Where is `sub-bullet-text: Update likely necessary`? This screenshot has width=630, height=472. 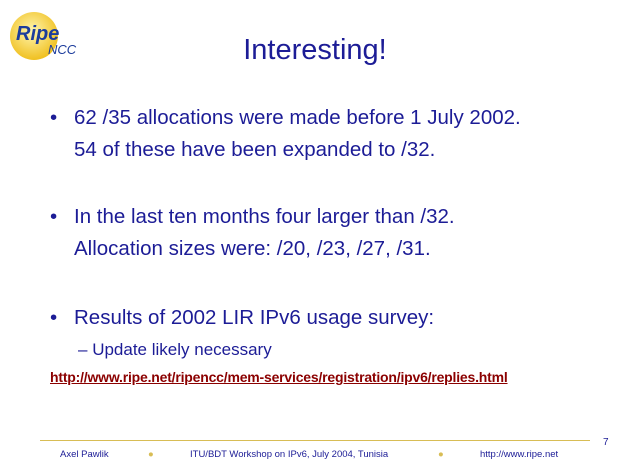 sub-bullet-text: Update likely necessary is located at coordinates (182, 349).